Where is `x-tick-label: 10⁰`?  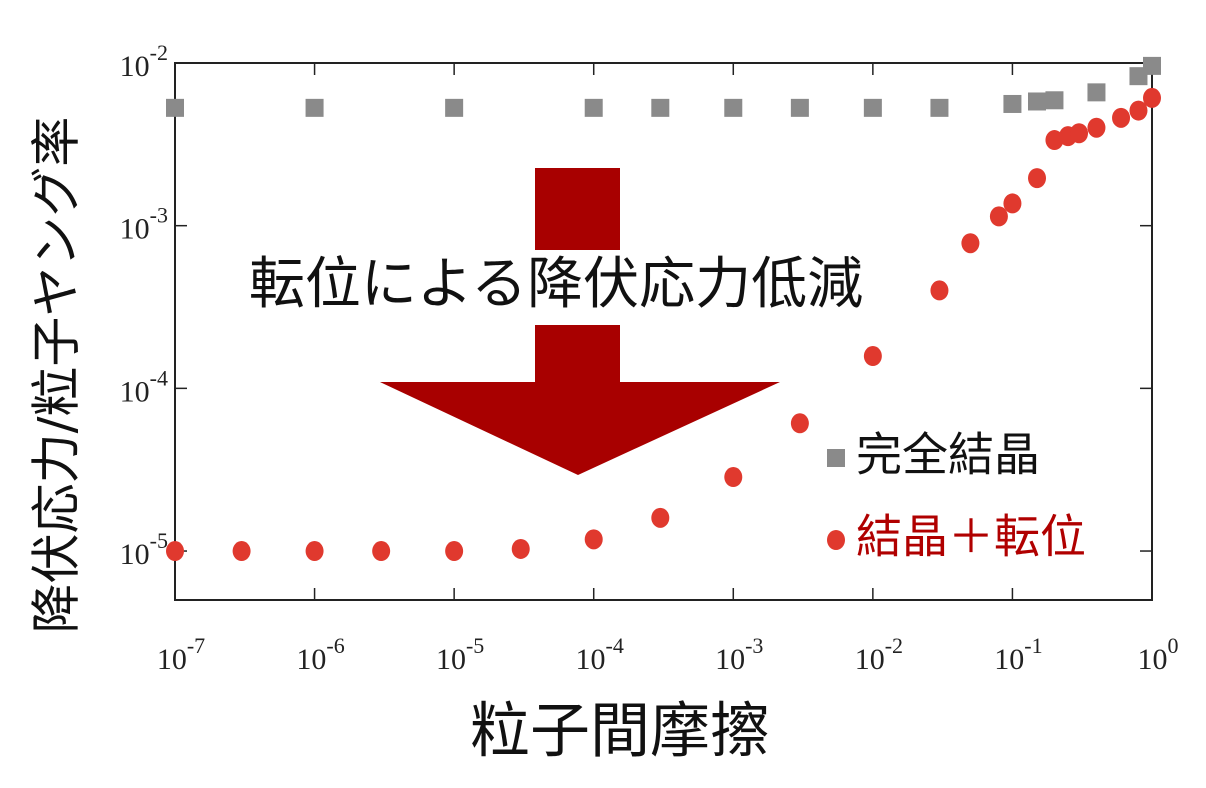 x-tick-label: 10⁰ is located at coordinates (1158, 654).